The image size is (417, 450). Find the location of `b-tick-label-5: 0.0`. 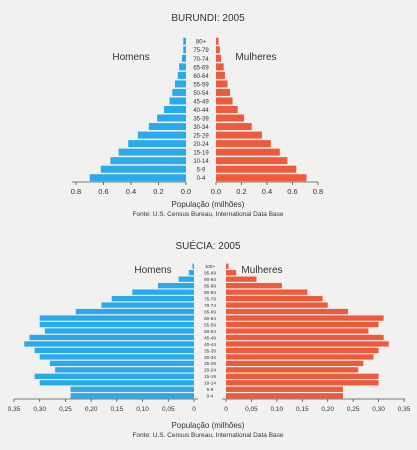

b-tick-label-5: 0.0 is located at coordinates (216, 191).